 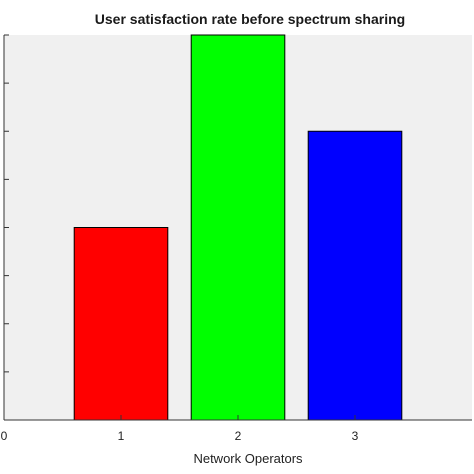 I want to click on x-axis-label: Network Operators, so click(x=248, y=458).